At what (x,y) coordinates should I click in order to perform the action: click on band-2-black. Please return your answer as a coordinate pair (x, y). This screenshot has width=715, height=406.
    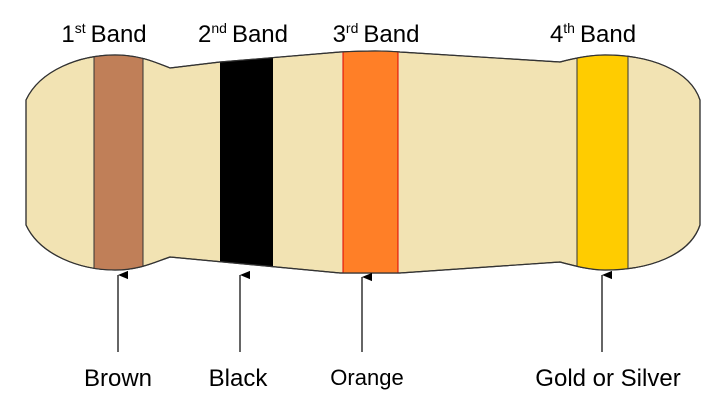
    Looking at the image, I should click on (246, 162).